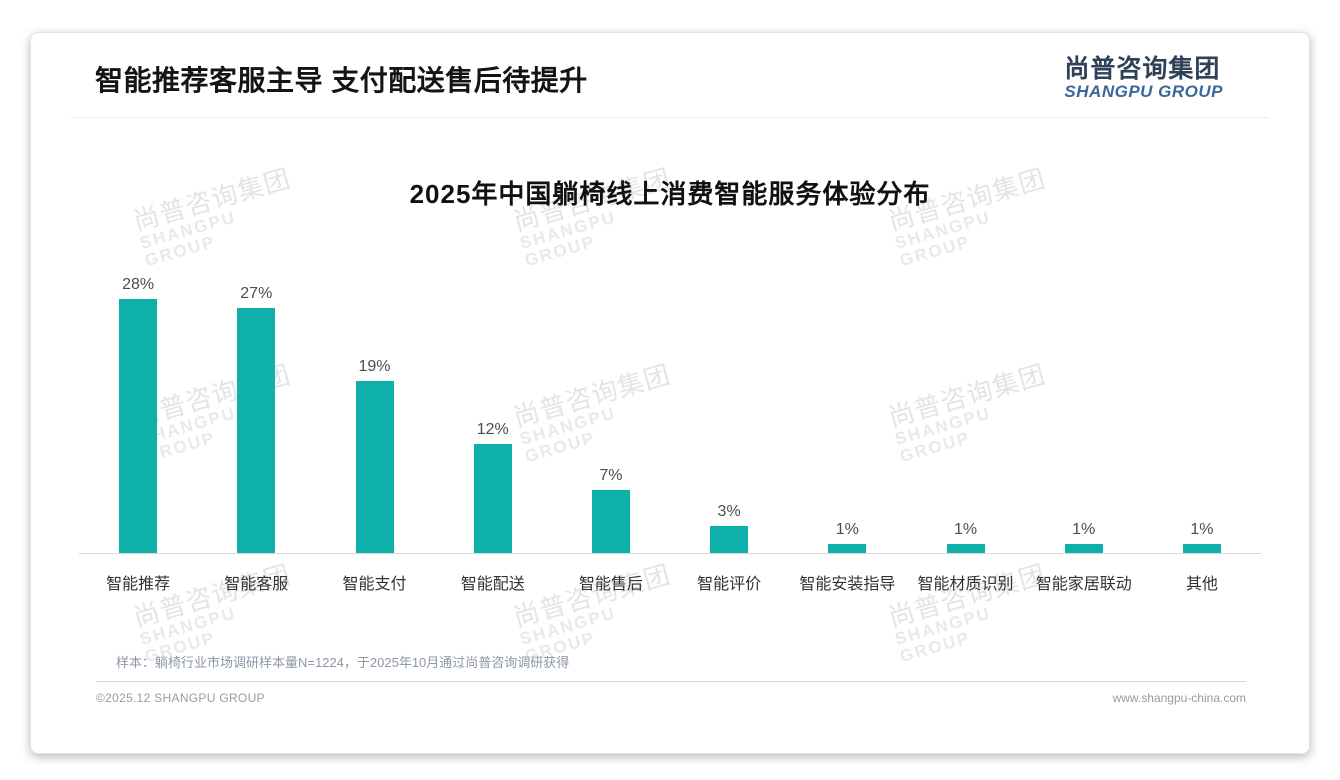  I want to click on bar-slot: 7%, so click(611, 510).